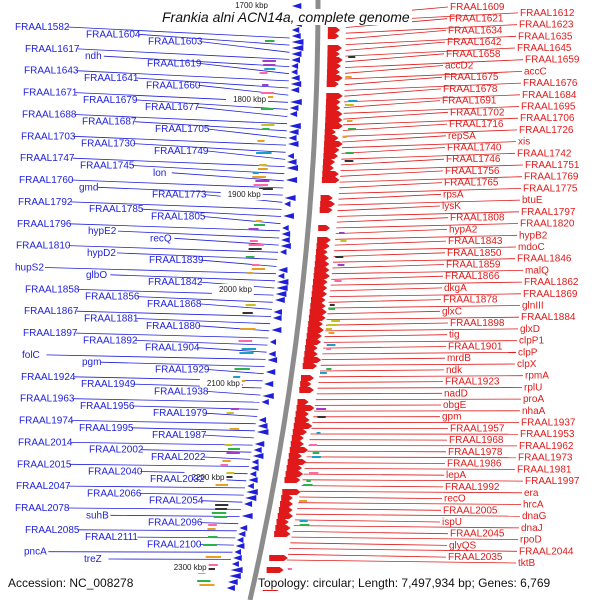 Image resolution: width=600 pixels, height=600 pixels. Describe the element at coordinates (476, 440) in the screenshot. I see `right-gene-label: FRAAL1968` at that location.